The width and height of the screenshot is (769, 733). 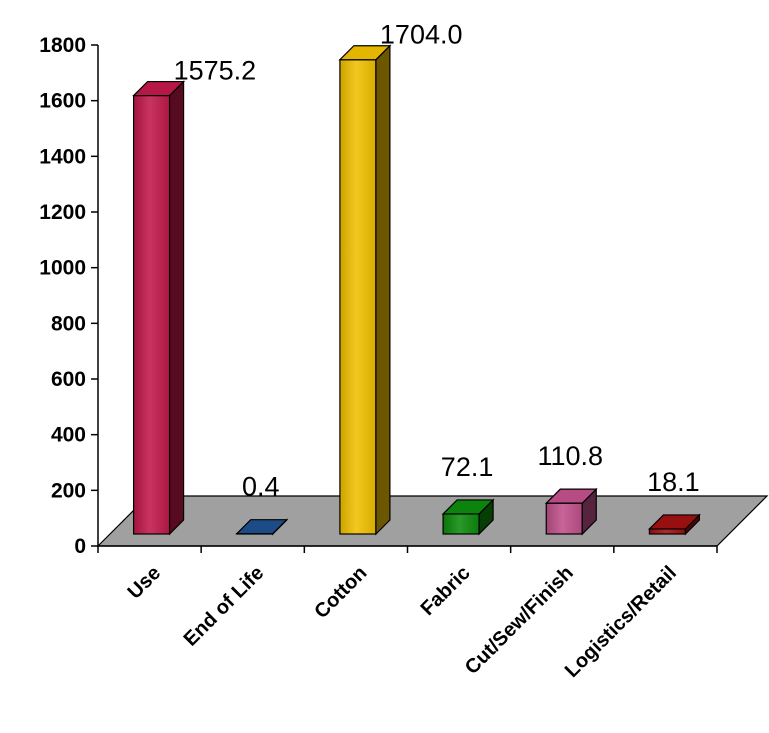 What do you see at coordinates (62, 212) in the screenshot?
I see `y-tick-label: 1200` at bounding box center [62, 212].